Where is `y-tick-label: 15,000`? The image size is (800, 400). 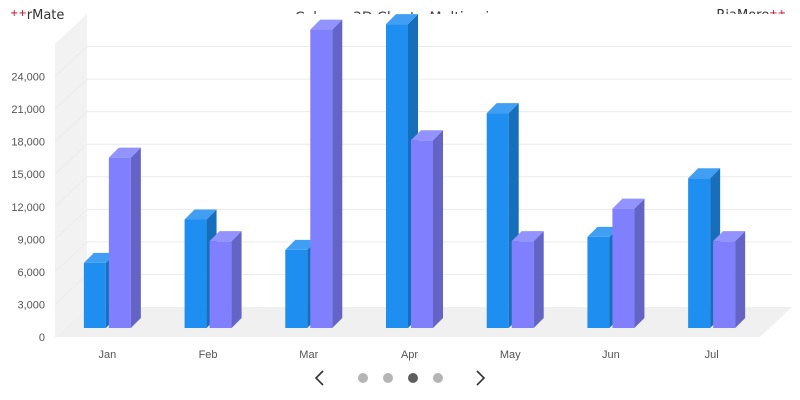 y-tick-label: 15,000 is located at coordinates (28, 175).